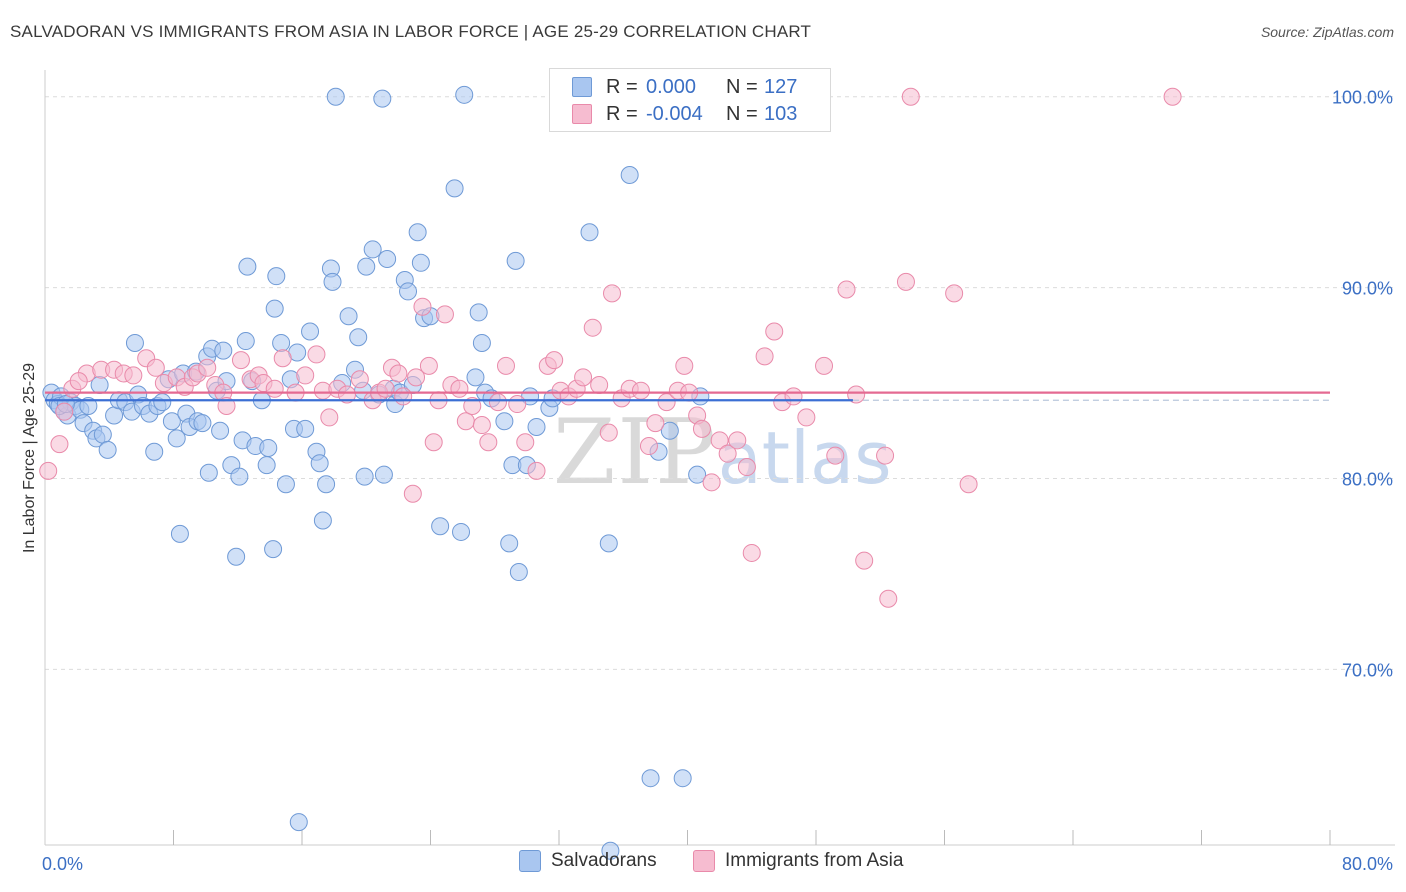  What do you see at coordinates (1367, 864) in the screenshot?
I see `x-tick-label: 80.0%` at bounding box center [1367, 864].